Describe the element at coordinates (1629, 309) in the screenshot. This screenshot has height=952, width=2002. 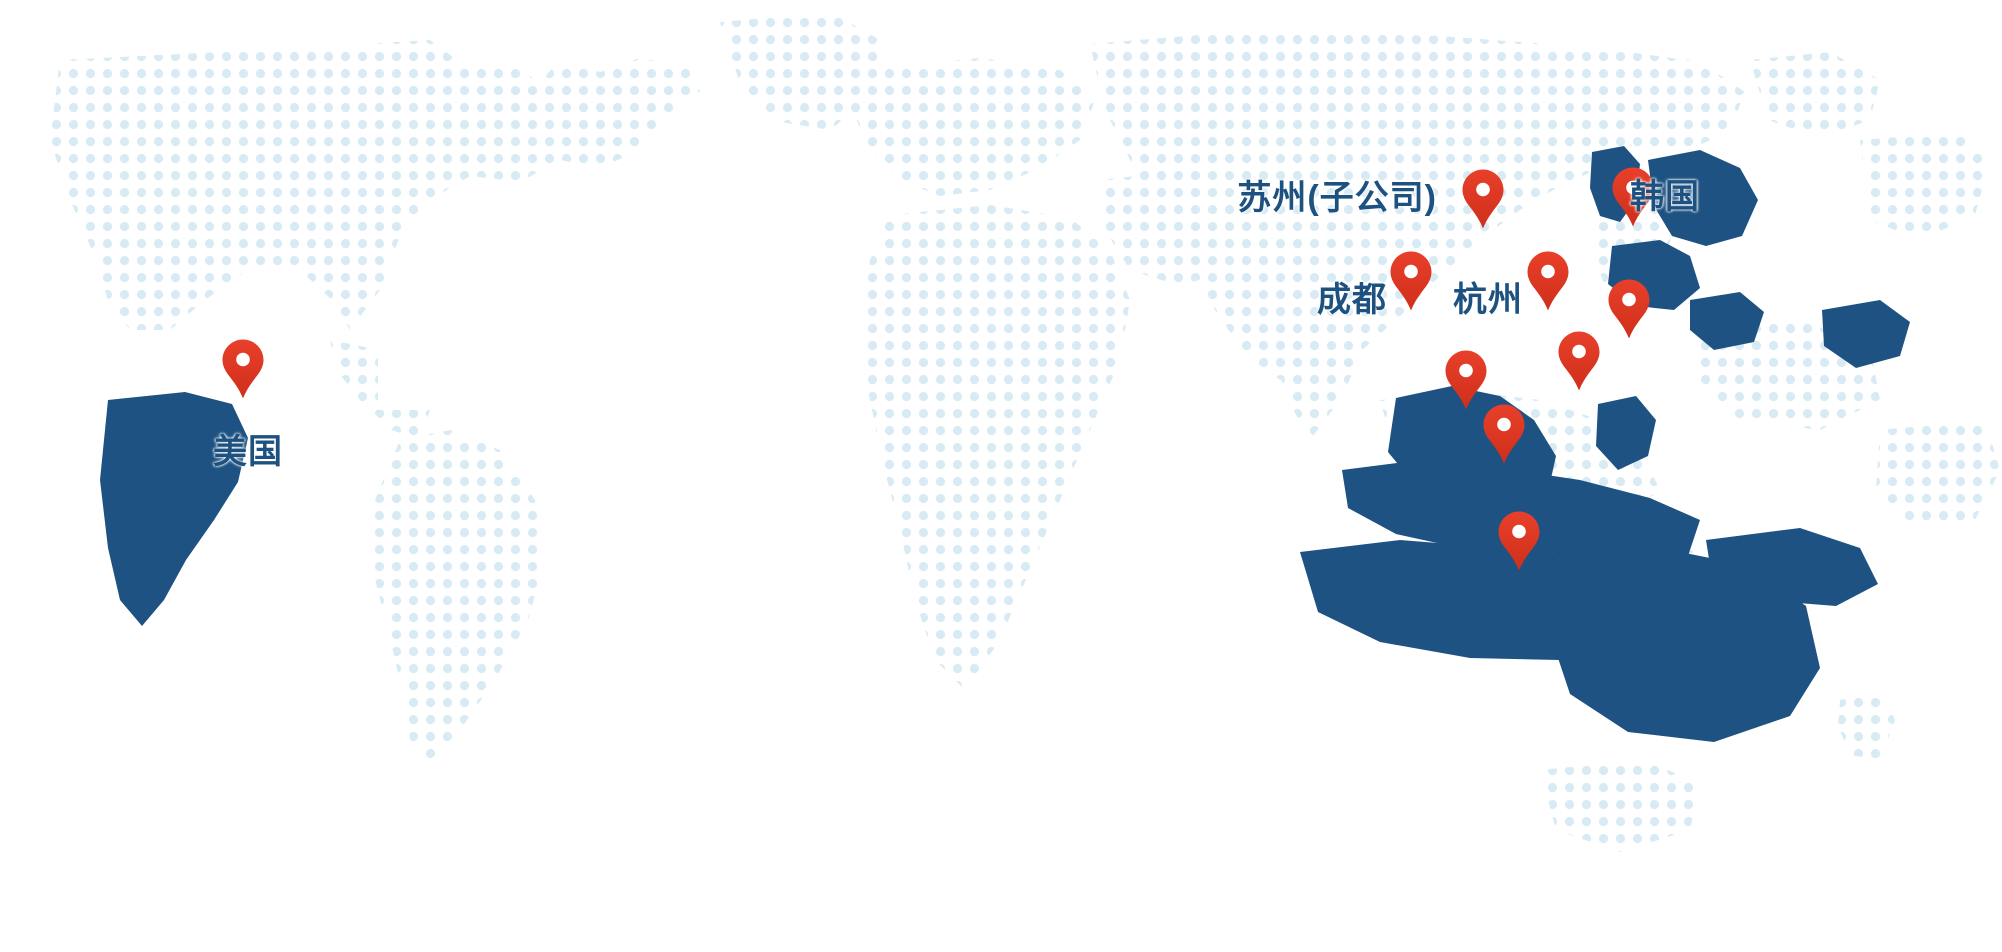
I see `map-marker-japan` at that location.